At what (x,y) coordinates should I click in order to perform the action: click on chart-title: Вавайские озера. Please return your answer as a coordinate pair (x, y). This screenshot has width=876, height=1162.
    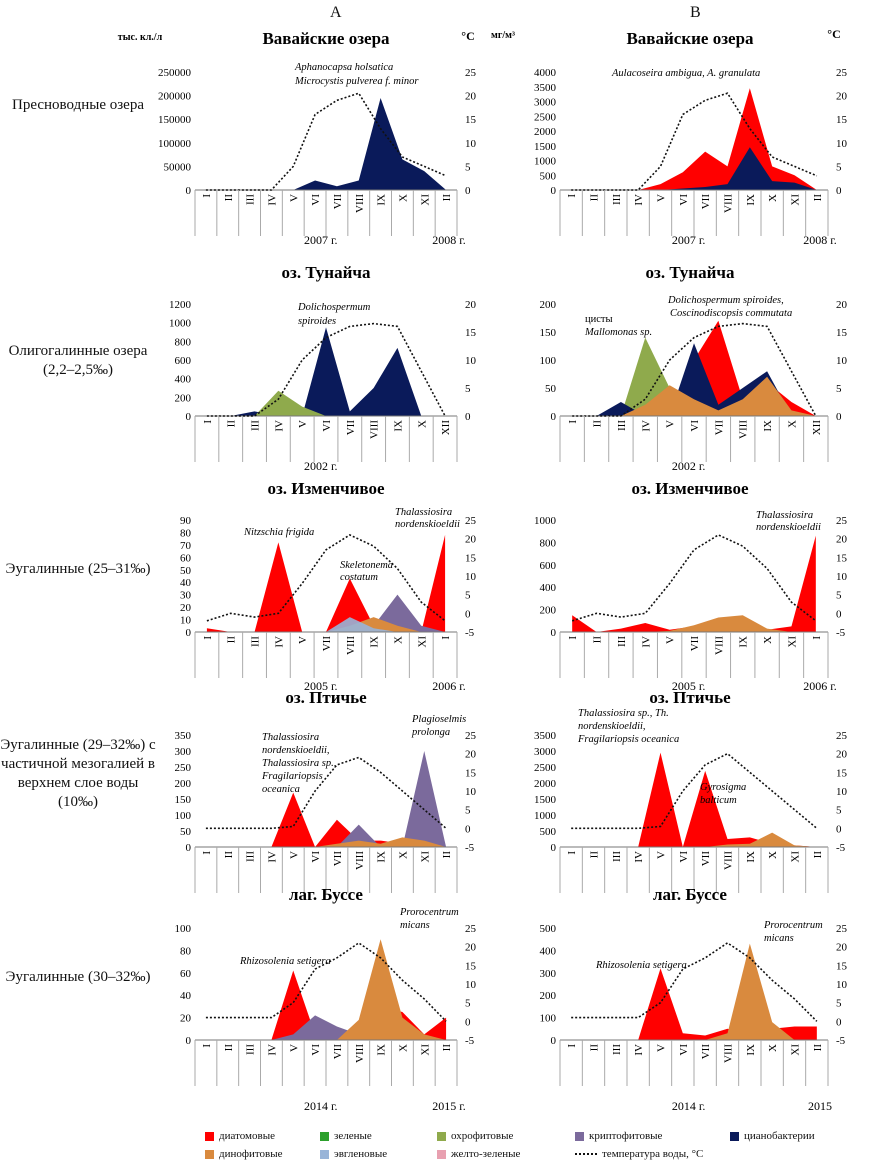
    Looking at the image, I should click on (690, 38).